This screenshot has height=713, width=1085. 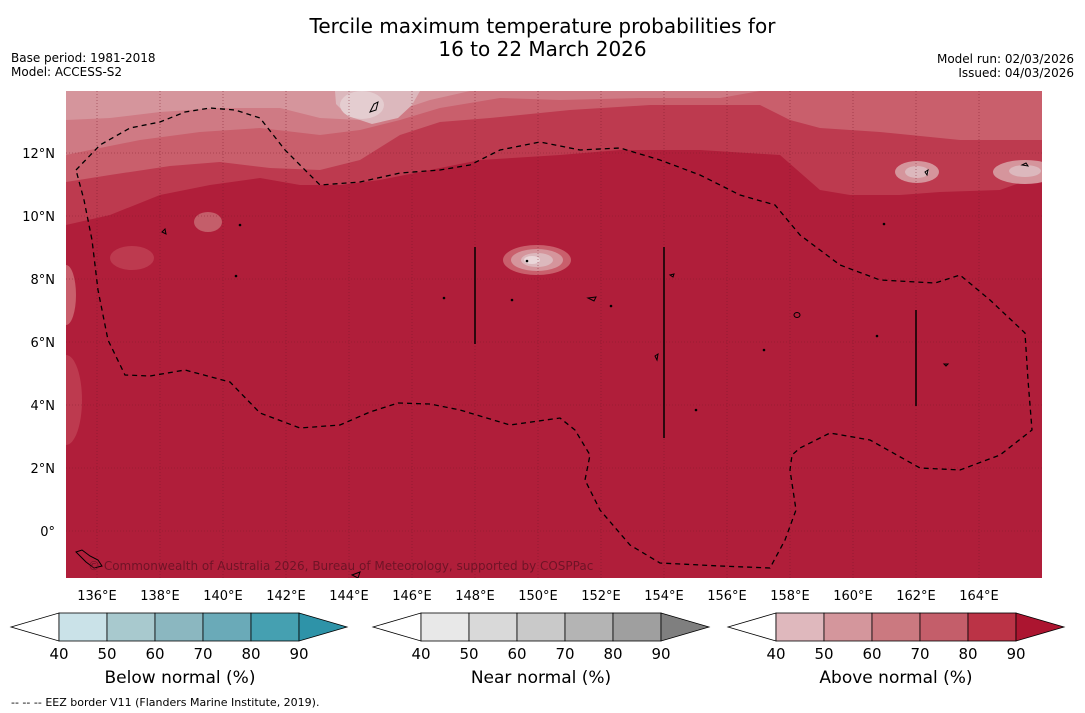 I want to click on colorbar-label-near: Near normal (%), so click(x=541, y=678).